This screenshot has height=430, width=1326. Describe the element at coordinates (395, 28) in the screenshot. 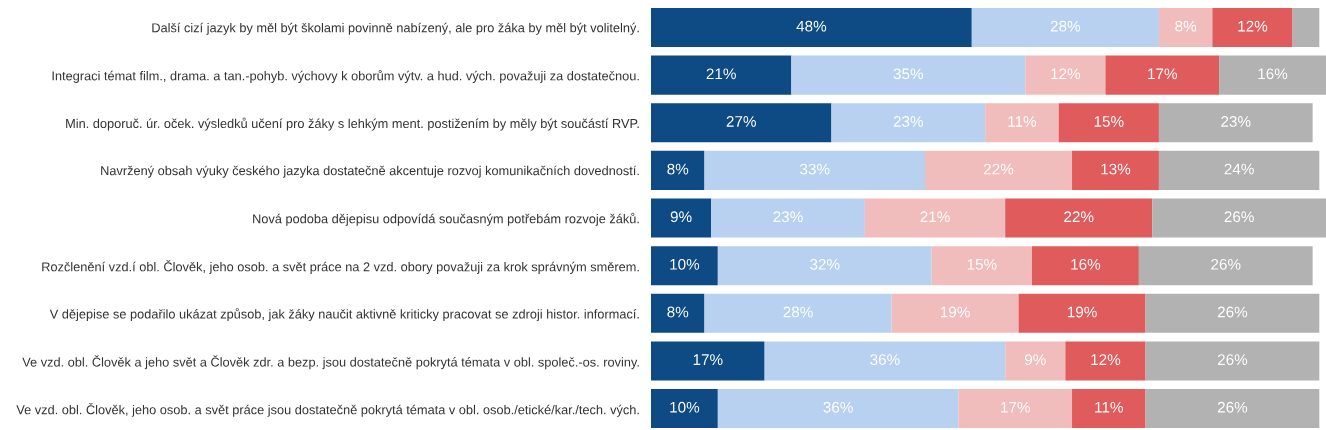

I see `y-tick-label: Další cizí jazyk by měl být školami povinně nabízený, ale pro žáka by měl být volitelný.` at that location.